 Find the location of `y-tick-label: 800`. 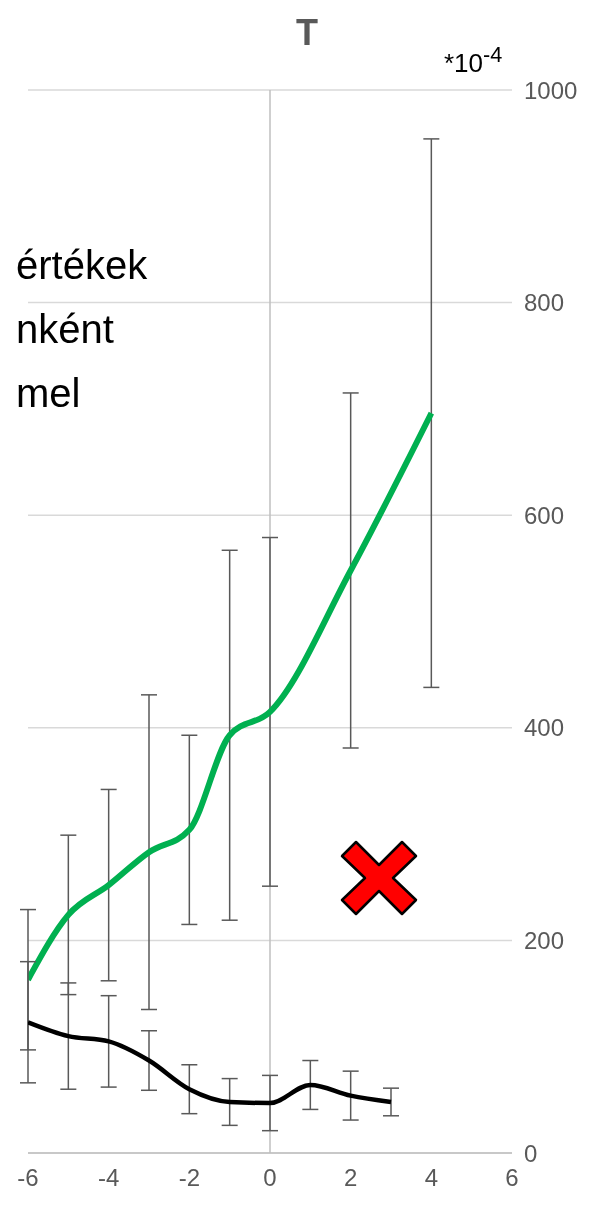

y-tick-label: 800 is located at coordinates (544, 303).